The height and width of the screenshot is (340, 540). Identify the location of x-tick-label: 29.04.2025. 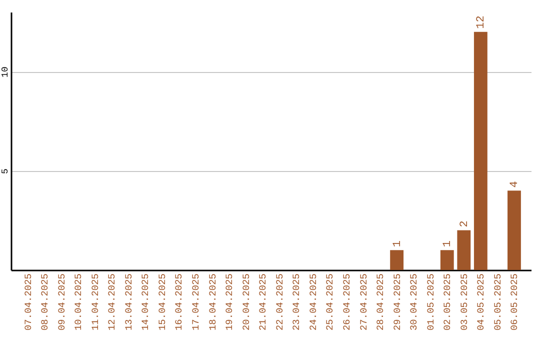
(397, 302).